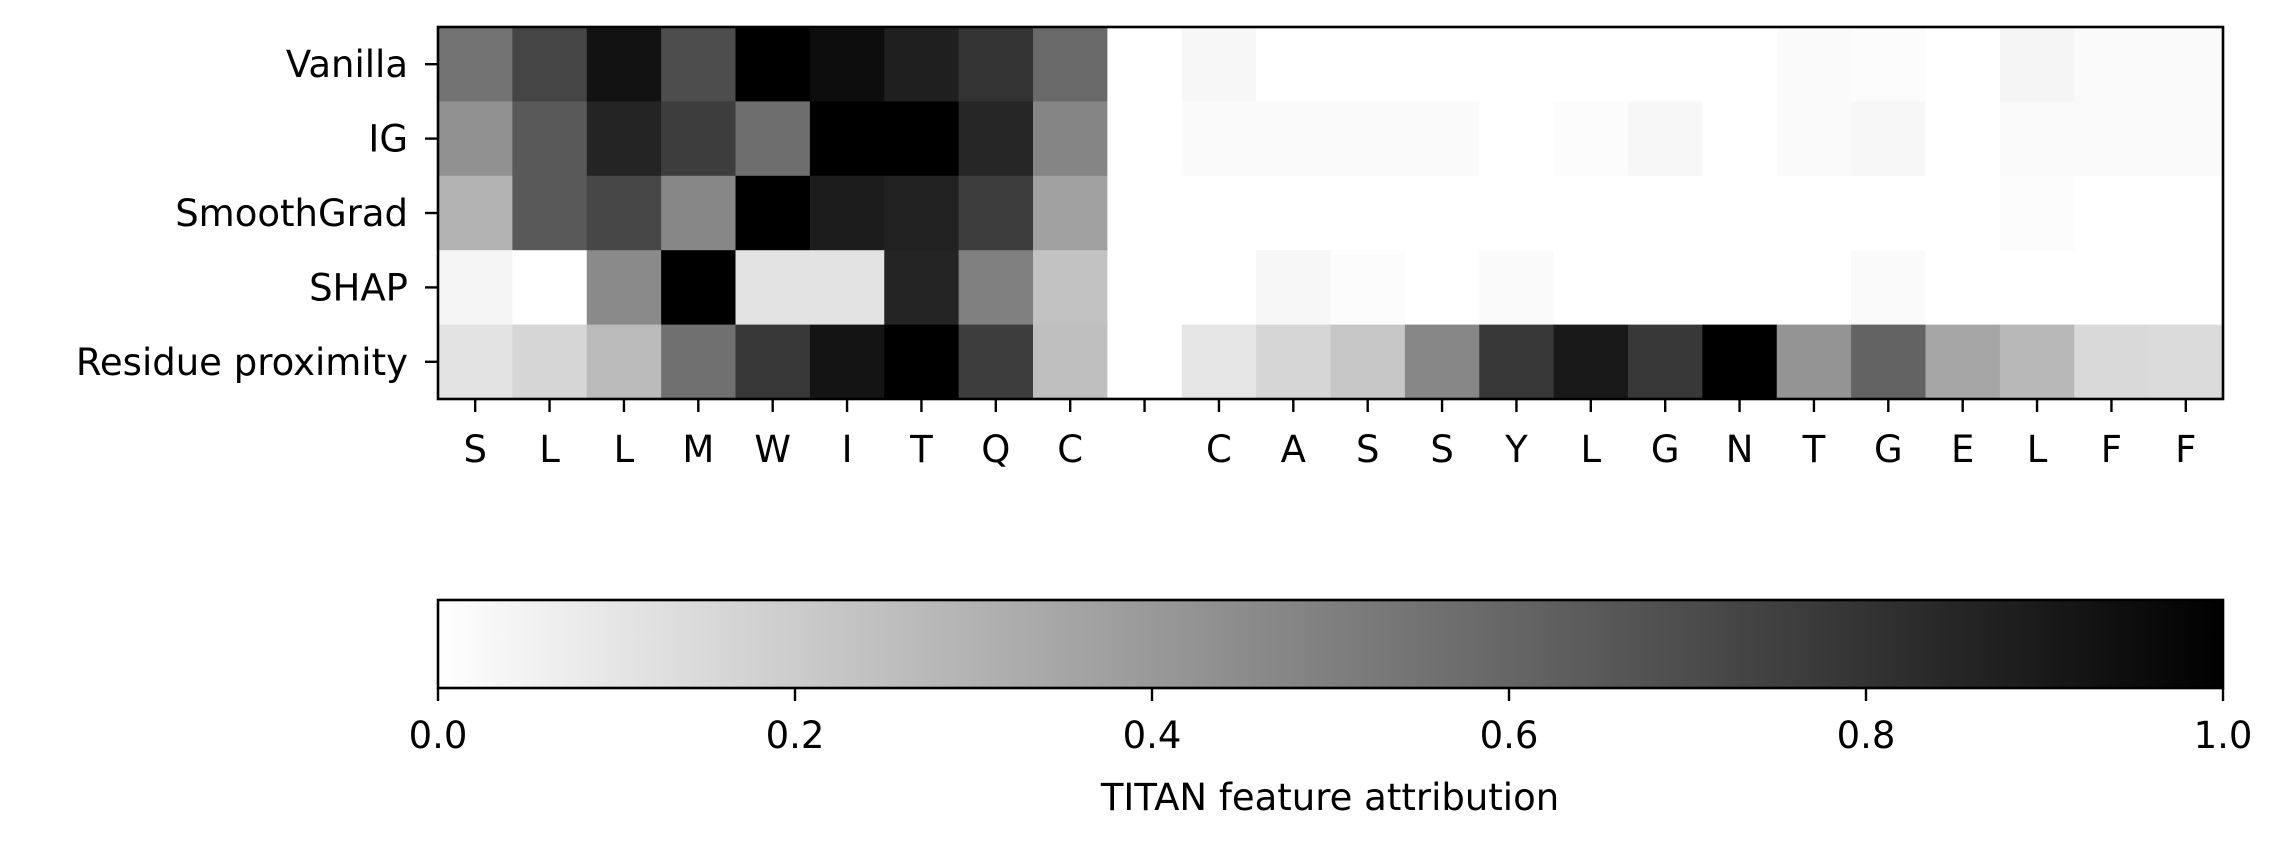 The image size is (2277, 847). What do you see at coordinates (438, 735) in the screenshot?
I see `colorbar-tick-label: 0.0` at bounding box center [438, 735].